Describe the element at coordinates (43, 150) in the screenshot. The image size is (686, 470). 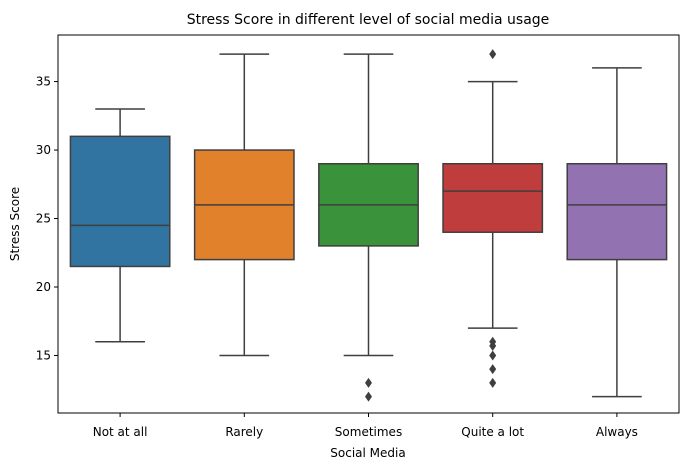
I see `y-tick-label: 30` at that location.